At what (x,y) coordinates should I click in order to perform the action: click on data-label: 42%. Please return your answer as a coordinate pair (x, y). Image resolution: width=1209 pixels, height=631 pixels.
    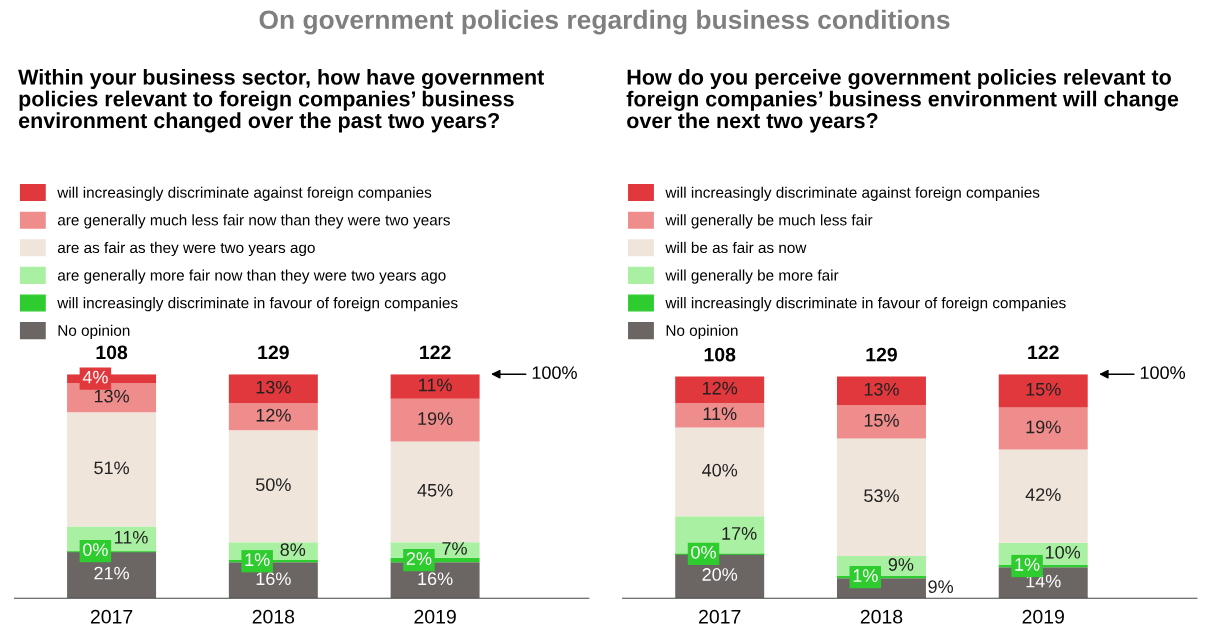
    Looking at the image, I should click on (1043, 494).